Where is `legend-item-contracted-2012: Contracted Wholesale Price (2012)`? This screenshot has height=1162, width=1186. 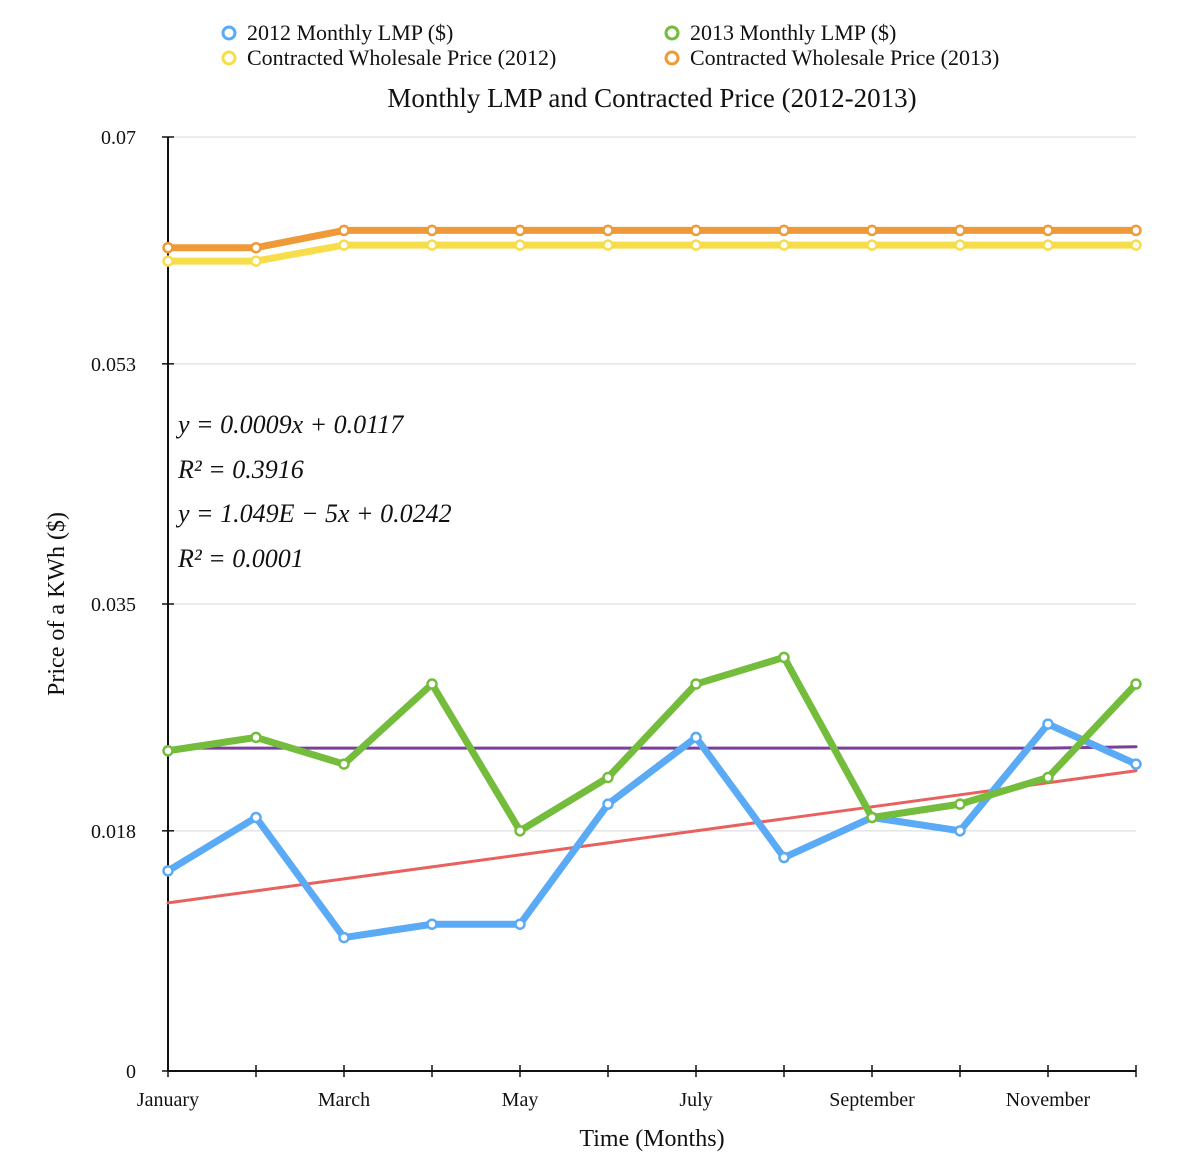 legend-item-contracted-2012: Contracted Wholesale Price (2012) is located at coordinates (388, 57).